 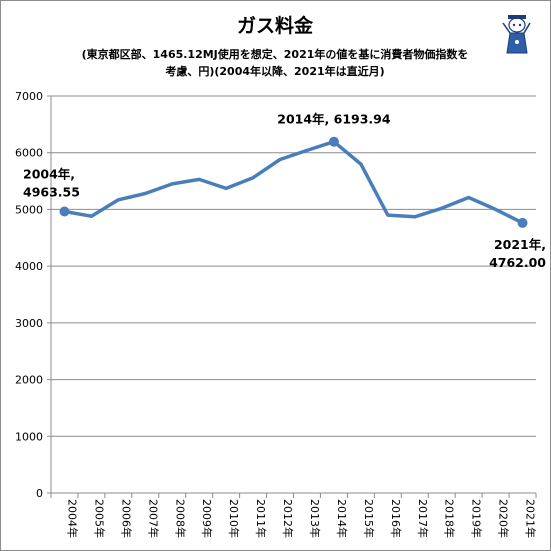 I want to click on x-tick-label: 2011年, so click(x=261, y=518).